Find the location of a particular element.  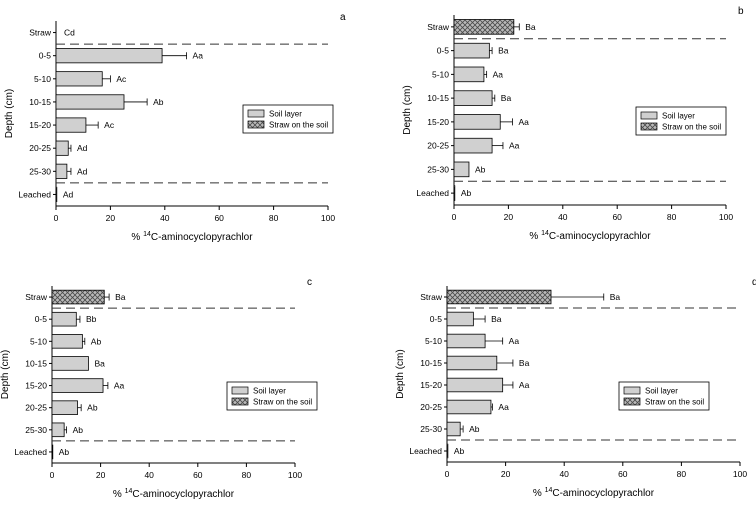

x-tick-label: 40 is located at coordinates (149, 475).